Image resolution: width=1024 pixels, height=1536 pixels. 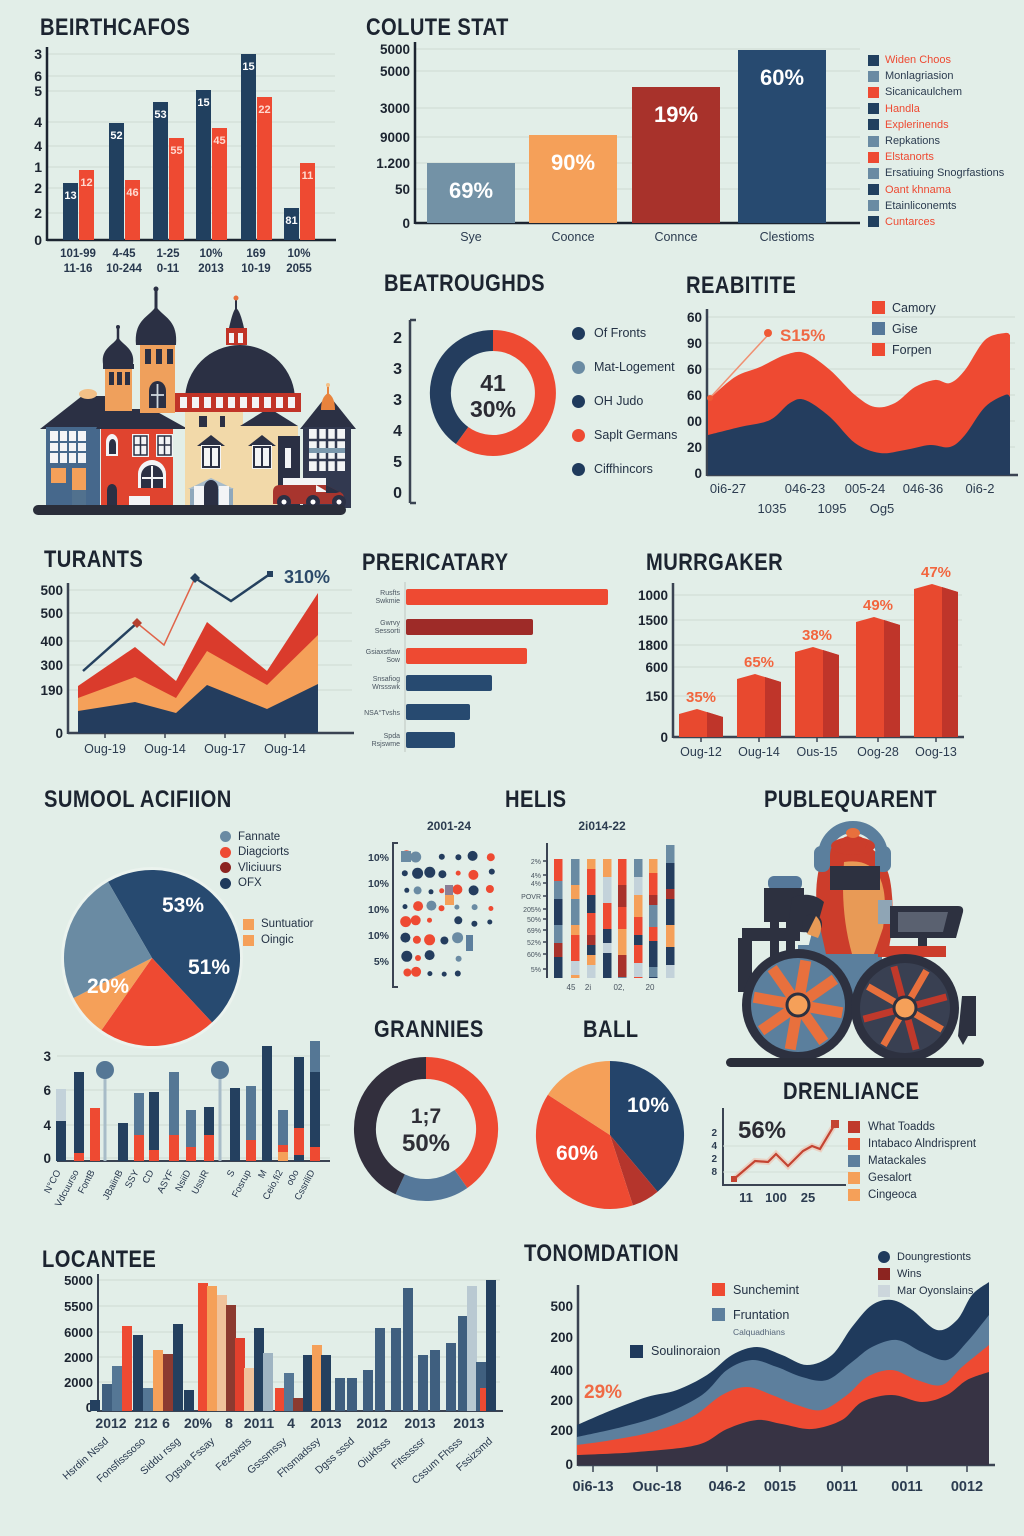 I want to click on svg-text: 9000, so click(x=395, y=137).